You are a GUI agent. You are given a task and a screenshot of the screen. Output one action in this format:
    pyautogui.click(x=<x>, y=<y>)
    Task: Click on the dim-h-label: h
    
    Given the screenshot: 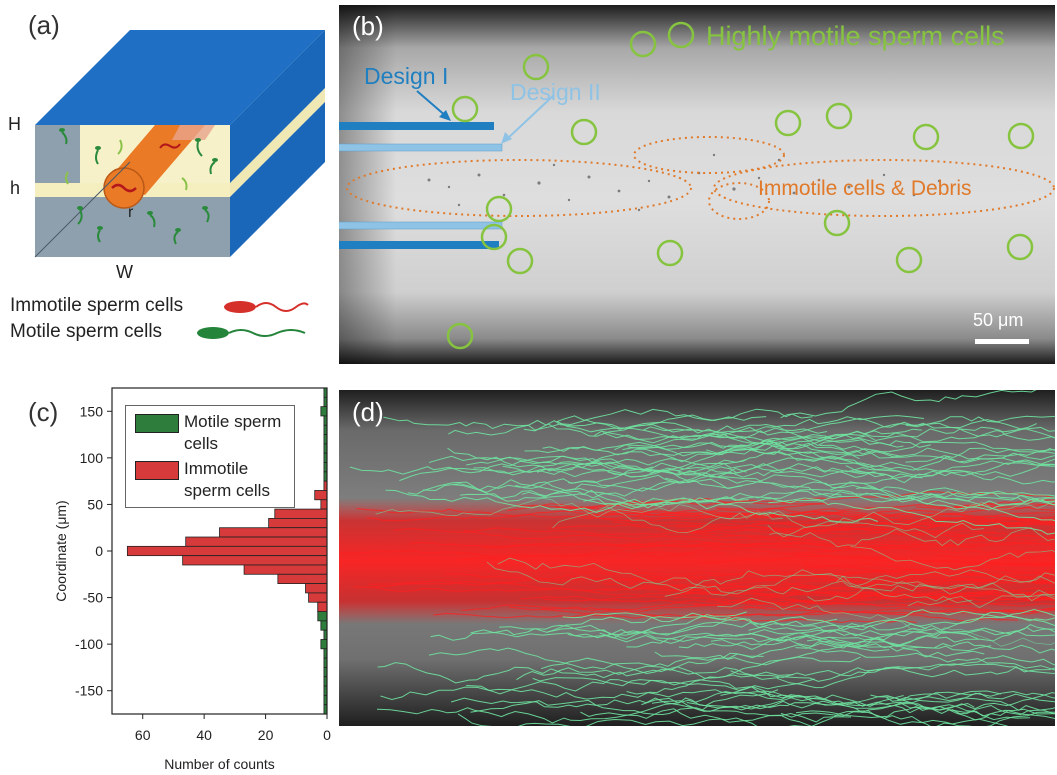 What is the action you would take?
    pyautogui.click(x=15, y=188)
    